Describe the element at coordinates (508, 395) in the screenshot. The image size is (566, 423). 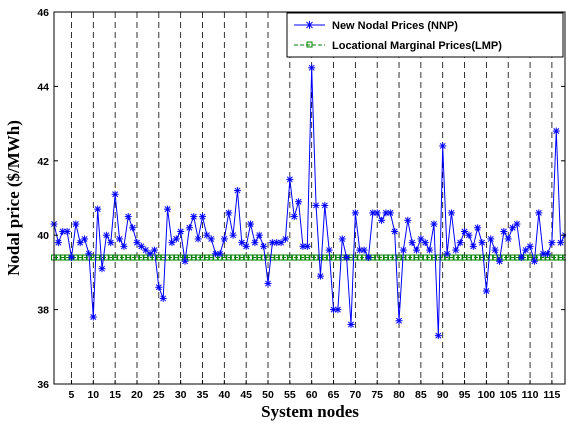
I see `x-tick-label: 105` at that location.